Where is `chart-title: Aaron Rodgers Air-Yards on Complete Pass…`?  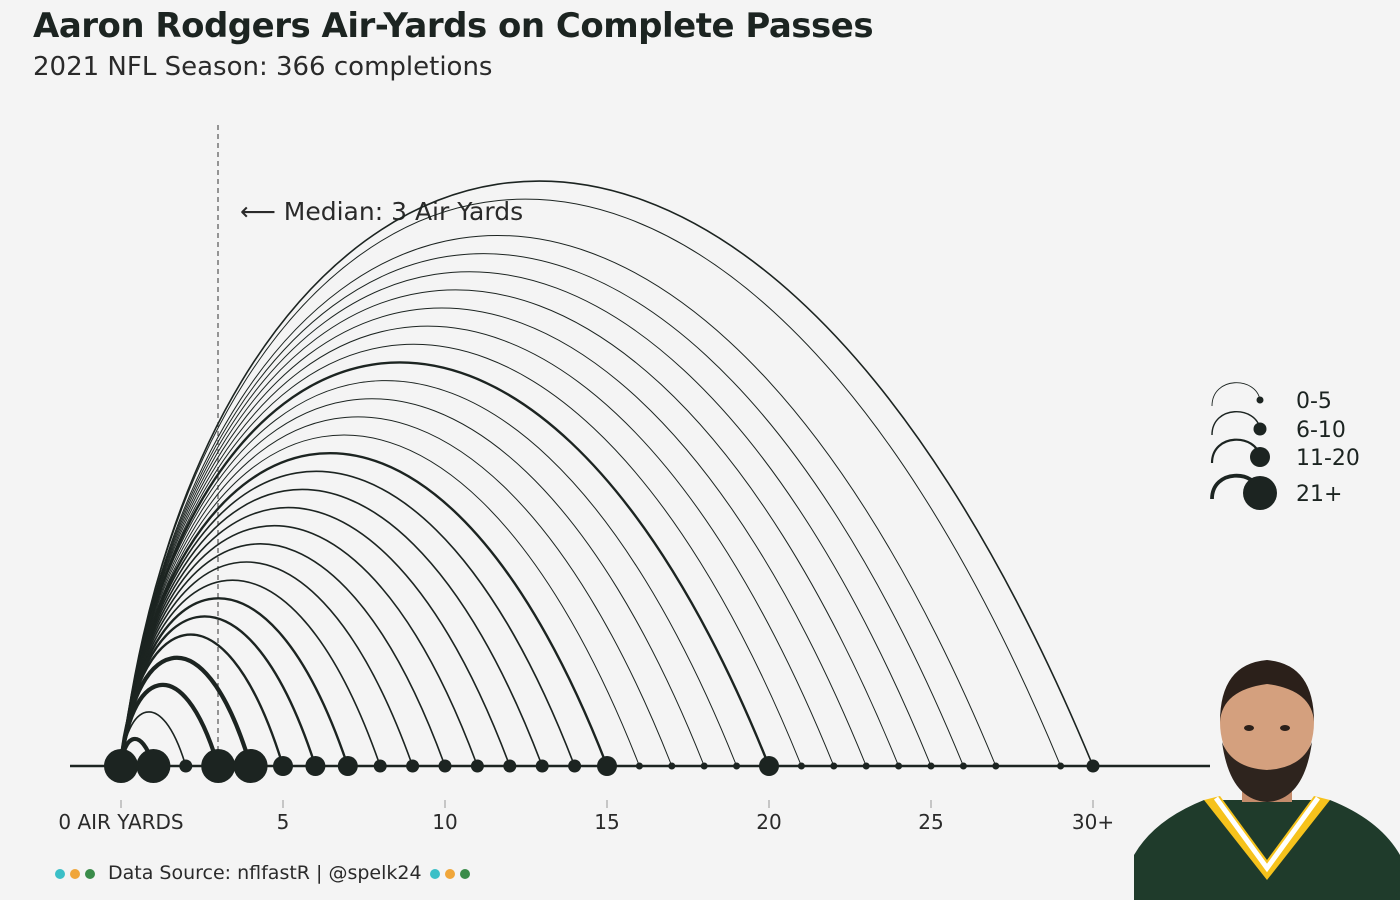
chart-title: Aaron Rodgers Air-Yards on Complete Pass… is located at coordinates (453, 26).